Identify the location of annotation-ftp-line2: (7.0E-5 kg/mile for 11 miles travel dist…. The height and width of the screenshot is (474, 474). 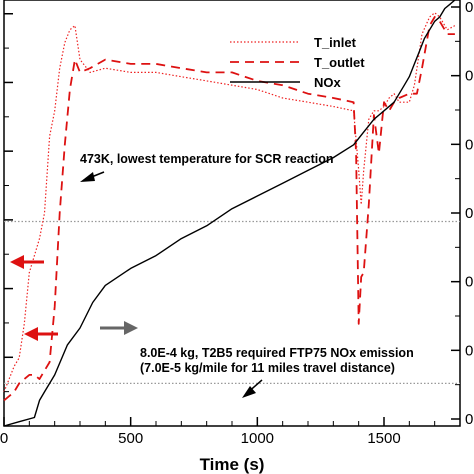
(267, 368).